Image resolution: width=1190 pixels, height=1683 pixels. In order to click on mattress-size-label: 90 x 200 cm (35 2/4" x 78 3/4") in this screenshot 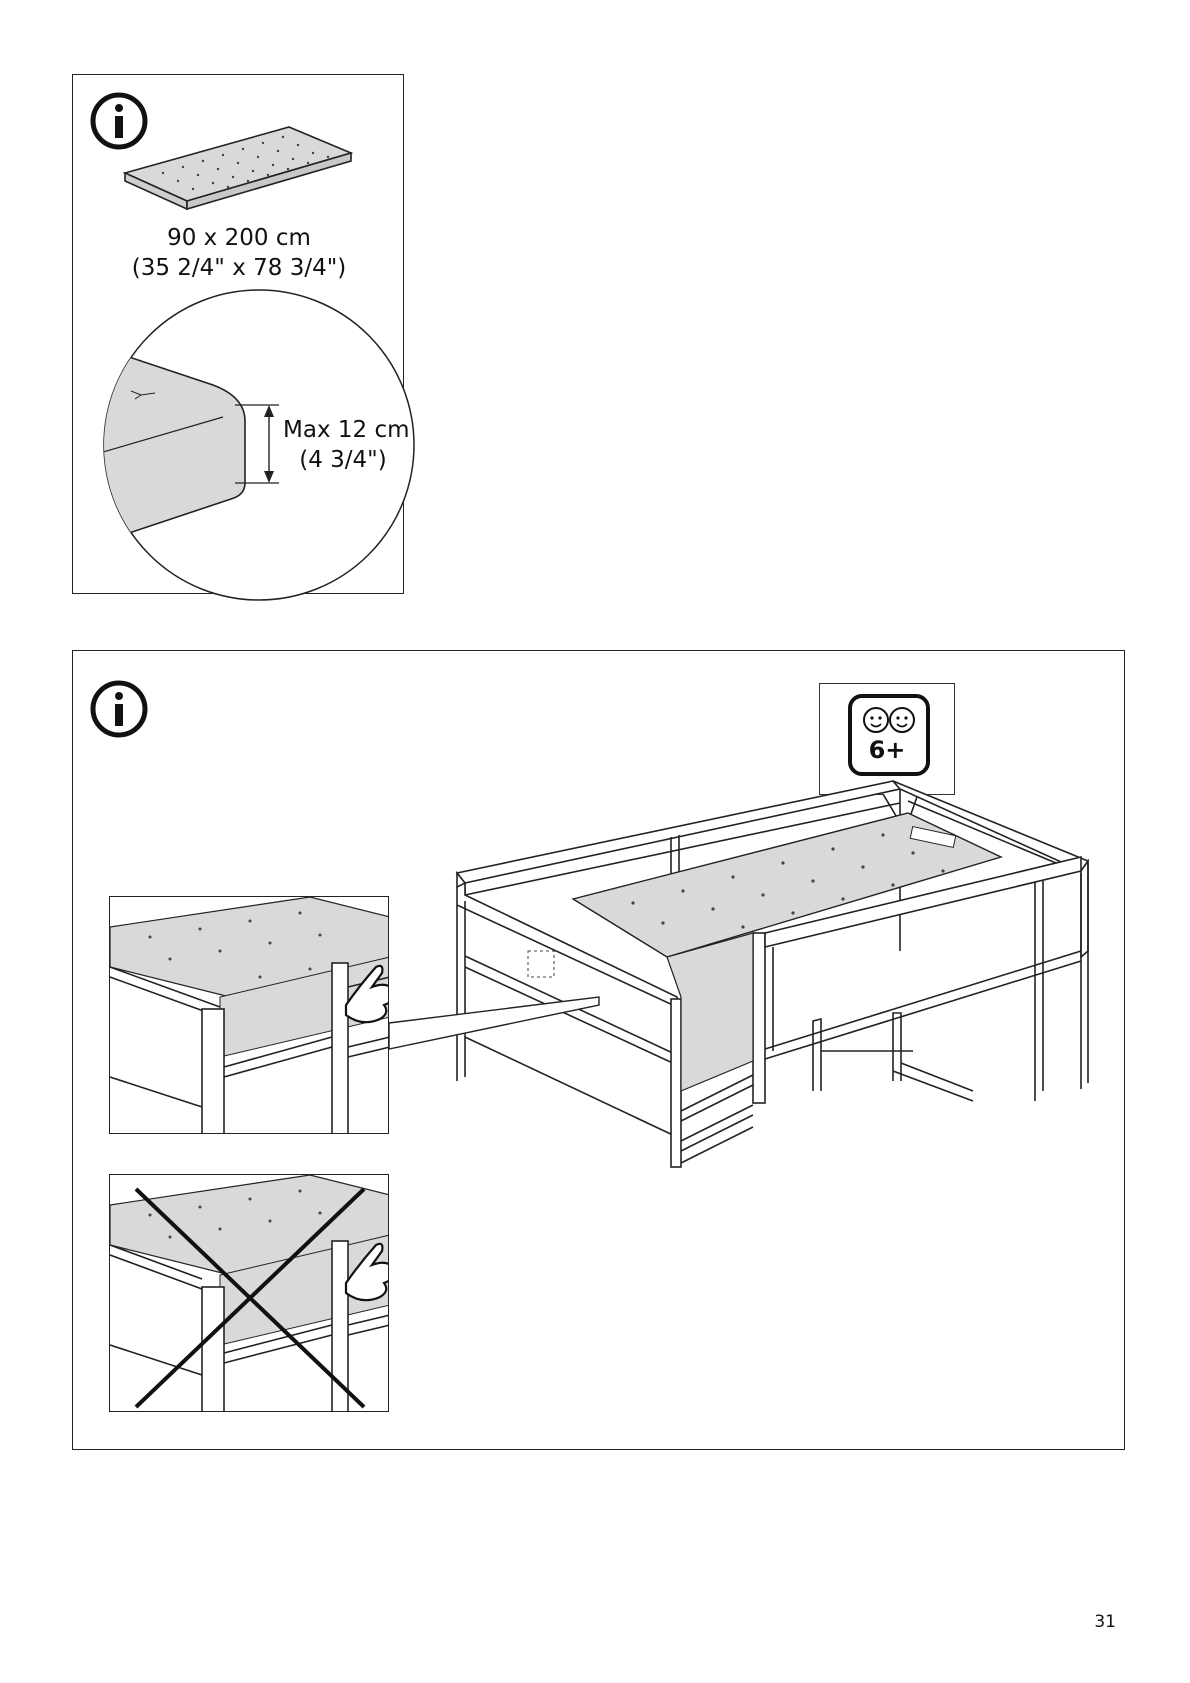, I will do `click(239, 253)`.